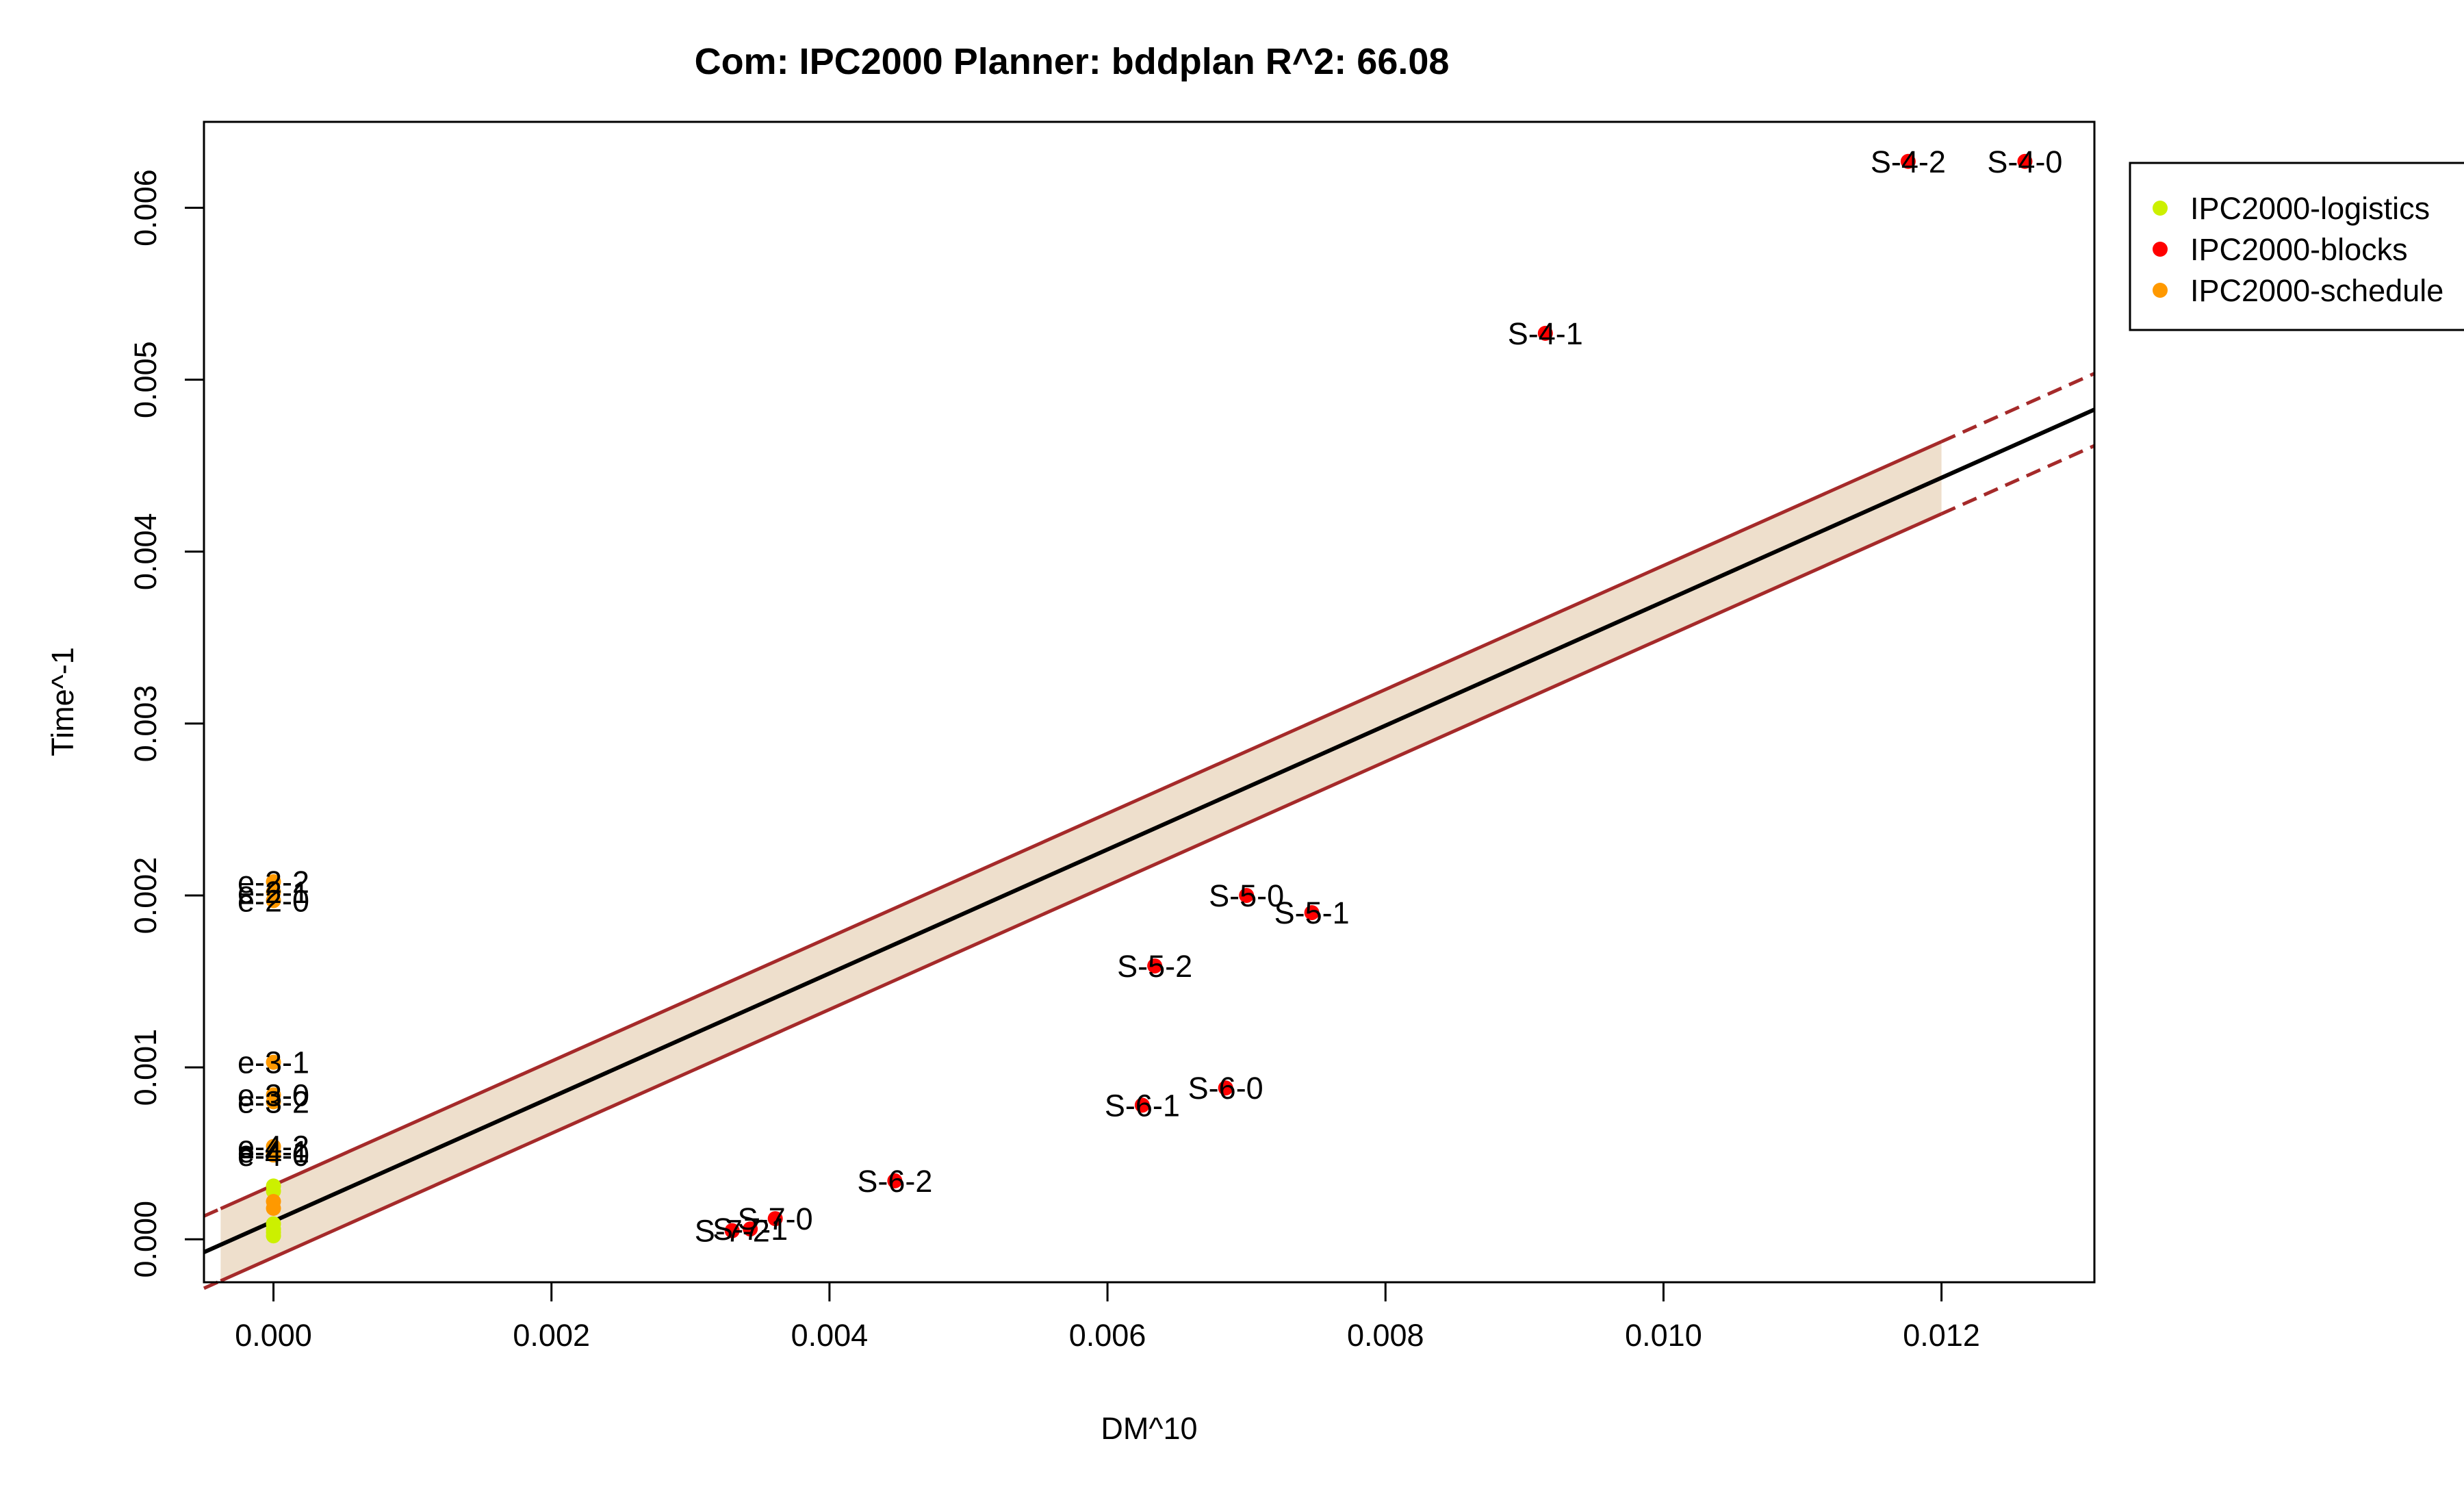 The width and height of the screenshot is (2464, 1489). What do you see at coordinates (213, 1284) in the screenshot?
I see `confidence-lower-line-left-dash` at bounding box center [213, 1284].